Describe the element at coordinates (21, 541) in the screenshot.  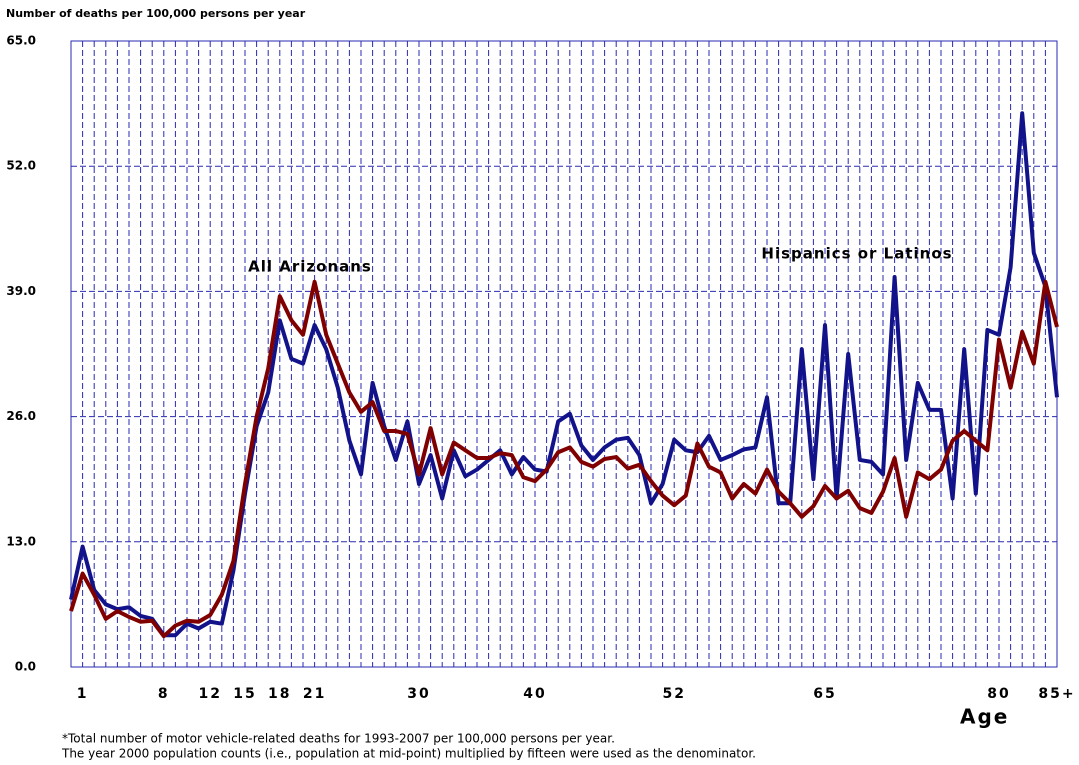
I see `y-tick-label: 13.0` at that location.